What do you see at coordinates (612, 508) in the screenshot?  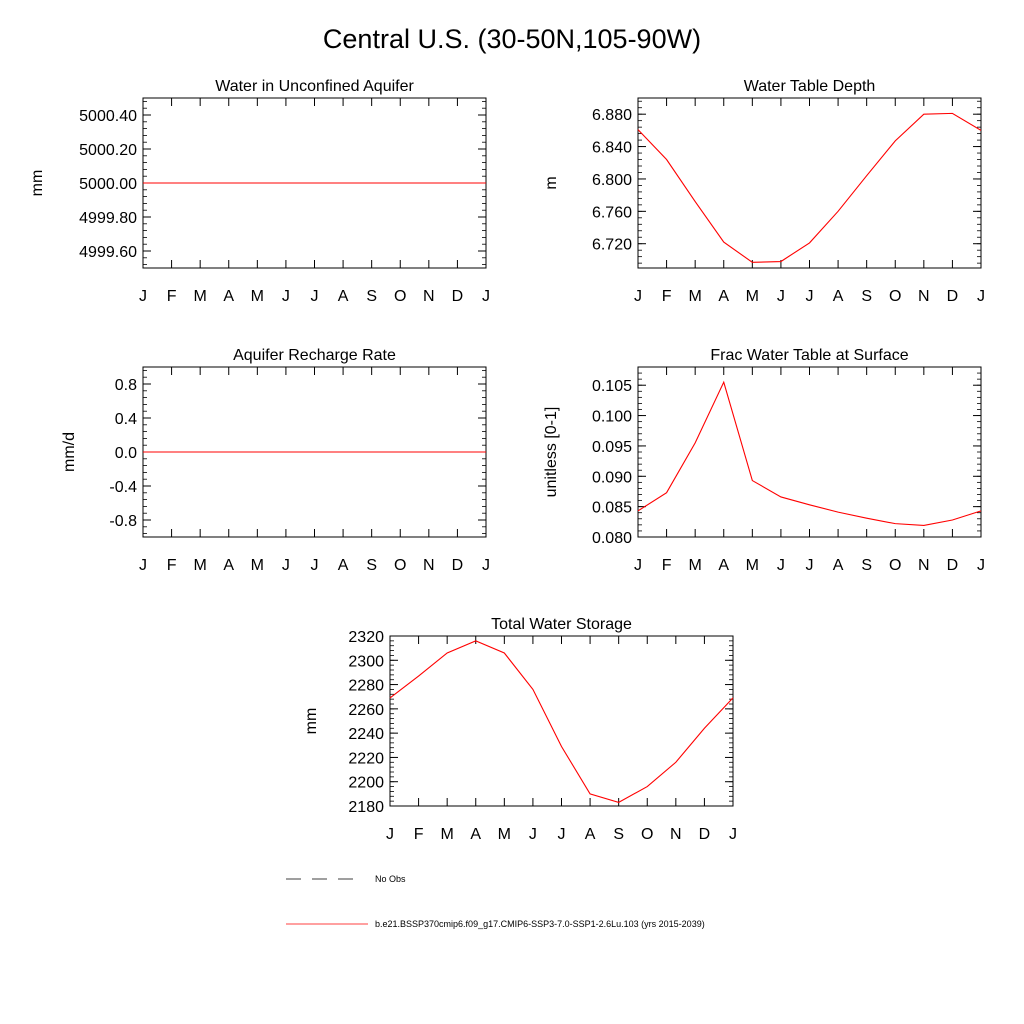 I see `y-tick-label: 0.085` at bounding box center [612, 508].